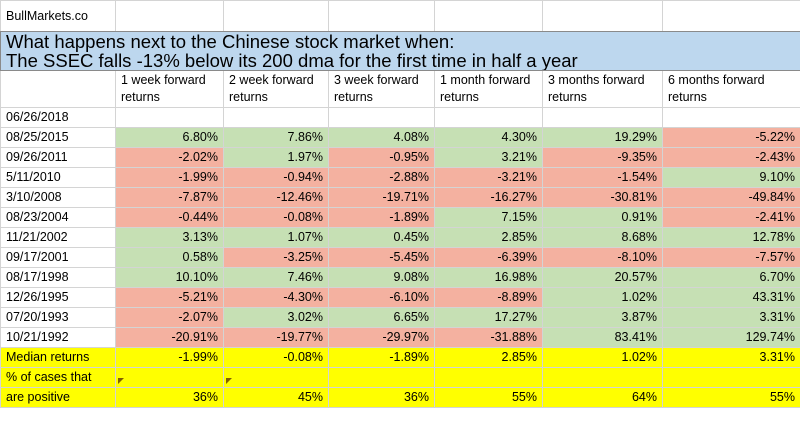 The width and height of the screenshot is (800, 432). What do you see at coordinates (731, 89) in the screenshot?
I see `header-cell: 6 months forward returns` at bounding box center [731, 89].